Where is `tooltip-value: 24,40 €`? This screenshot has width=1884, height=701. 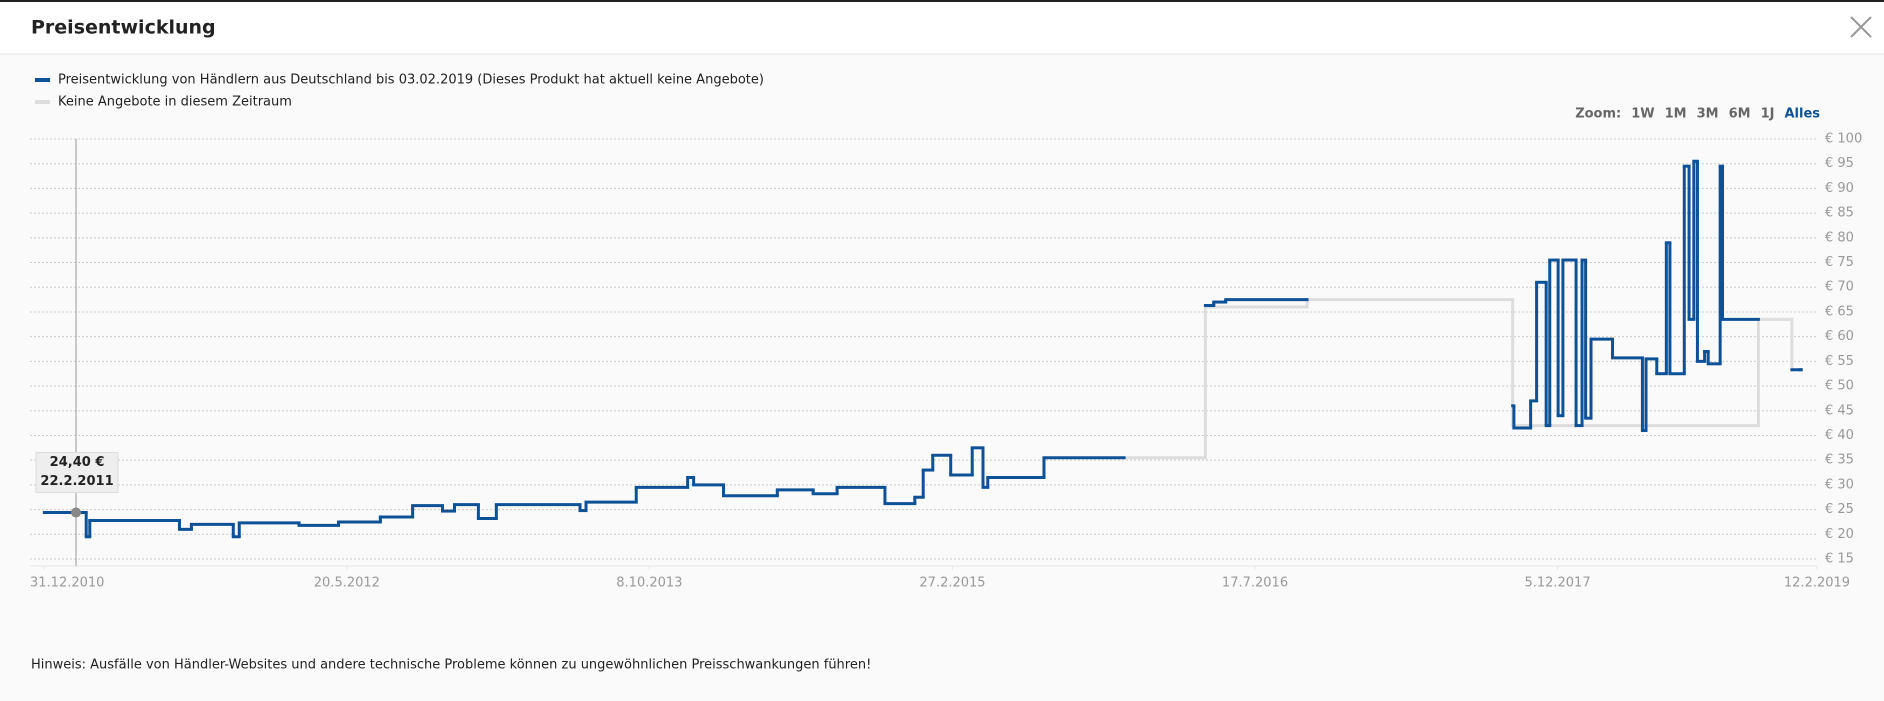
tooltip-value: 24,40 € is located at coordinates (77, 462).